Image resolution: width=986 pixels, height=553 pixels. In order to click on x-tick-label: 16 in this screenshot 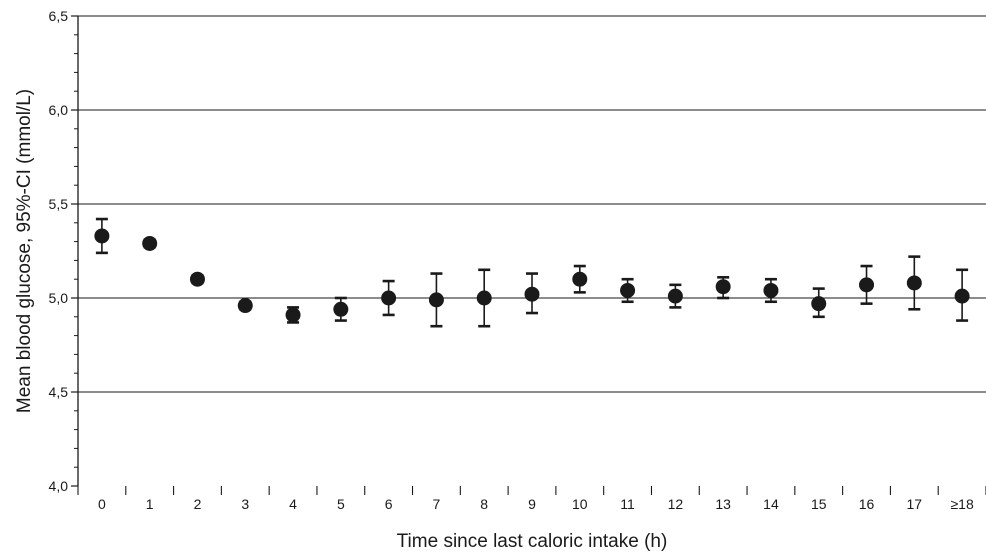, I will do `click(867, 504)`.